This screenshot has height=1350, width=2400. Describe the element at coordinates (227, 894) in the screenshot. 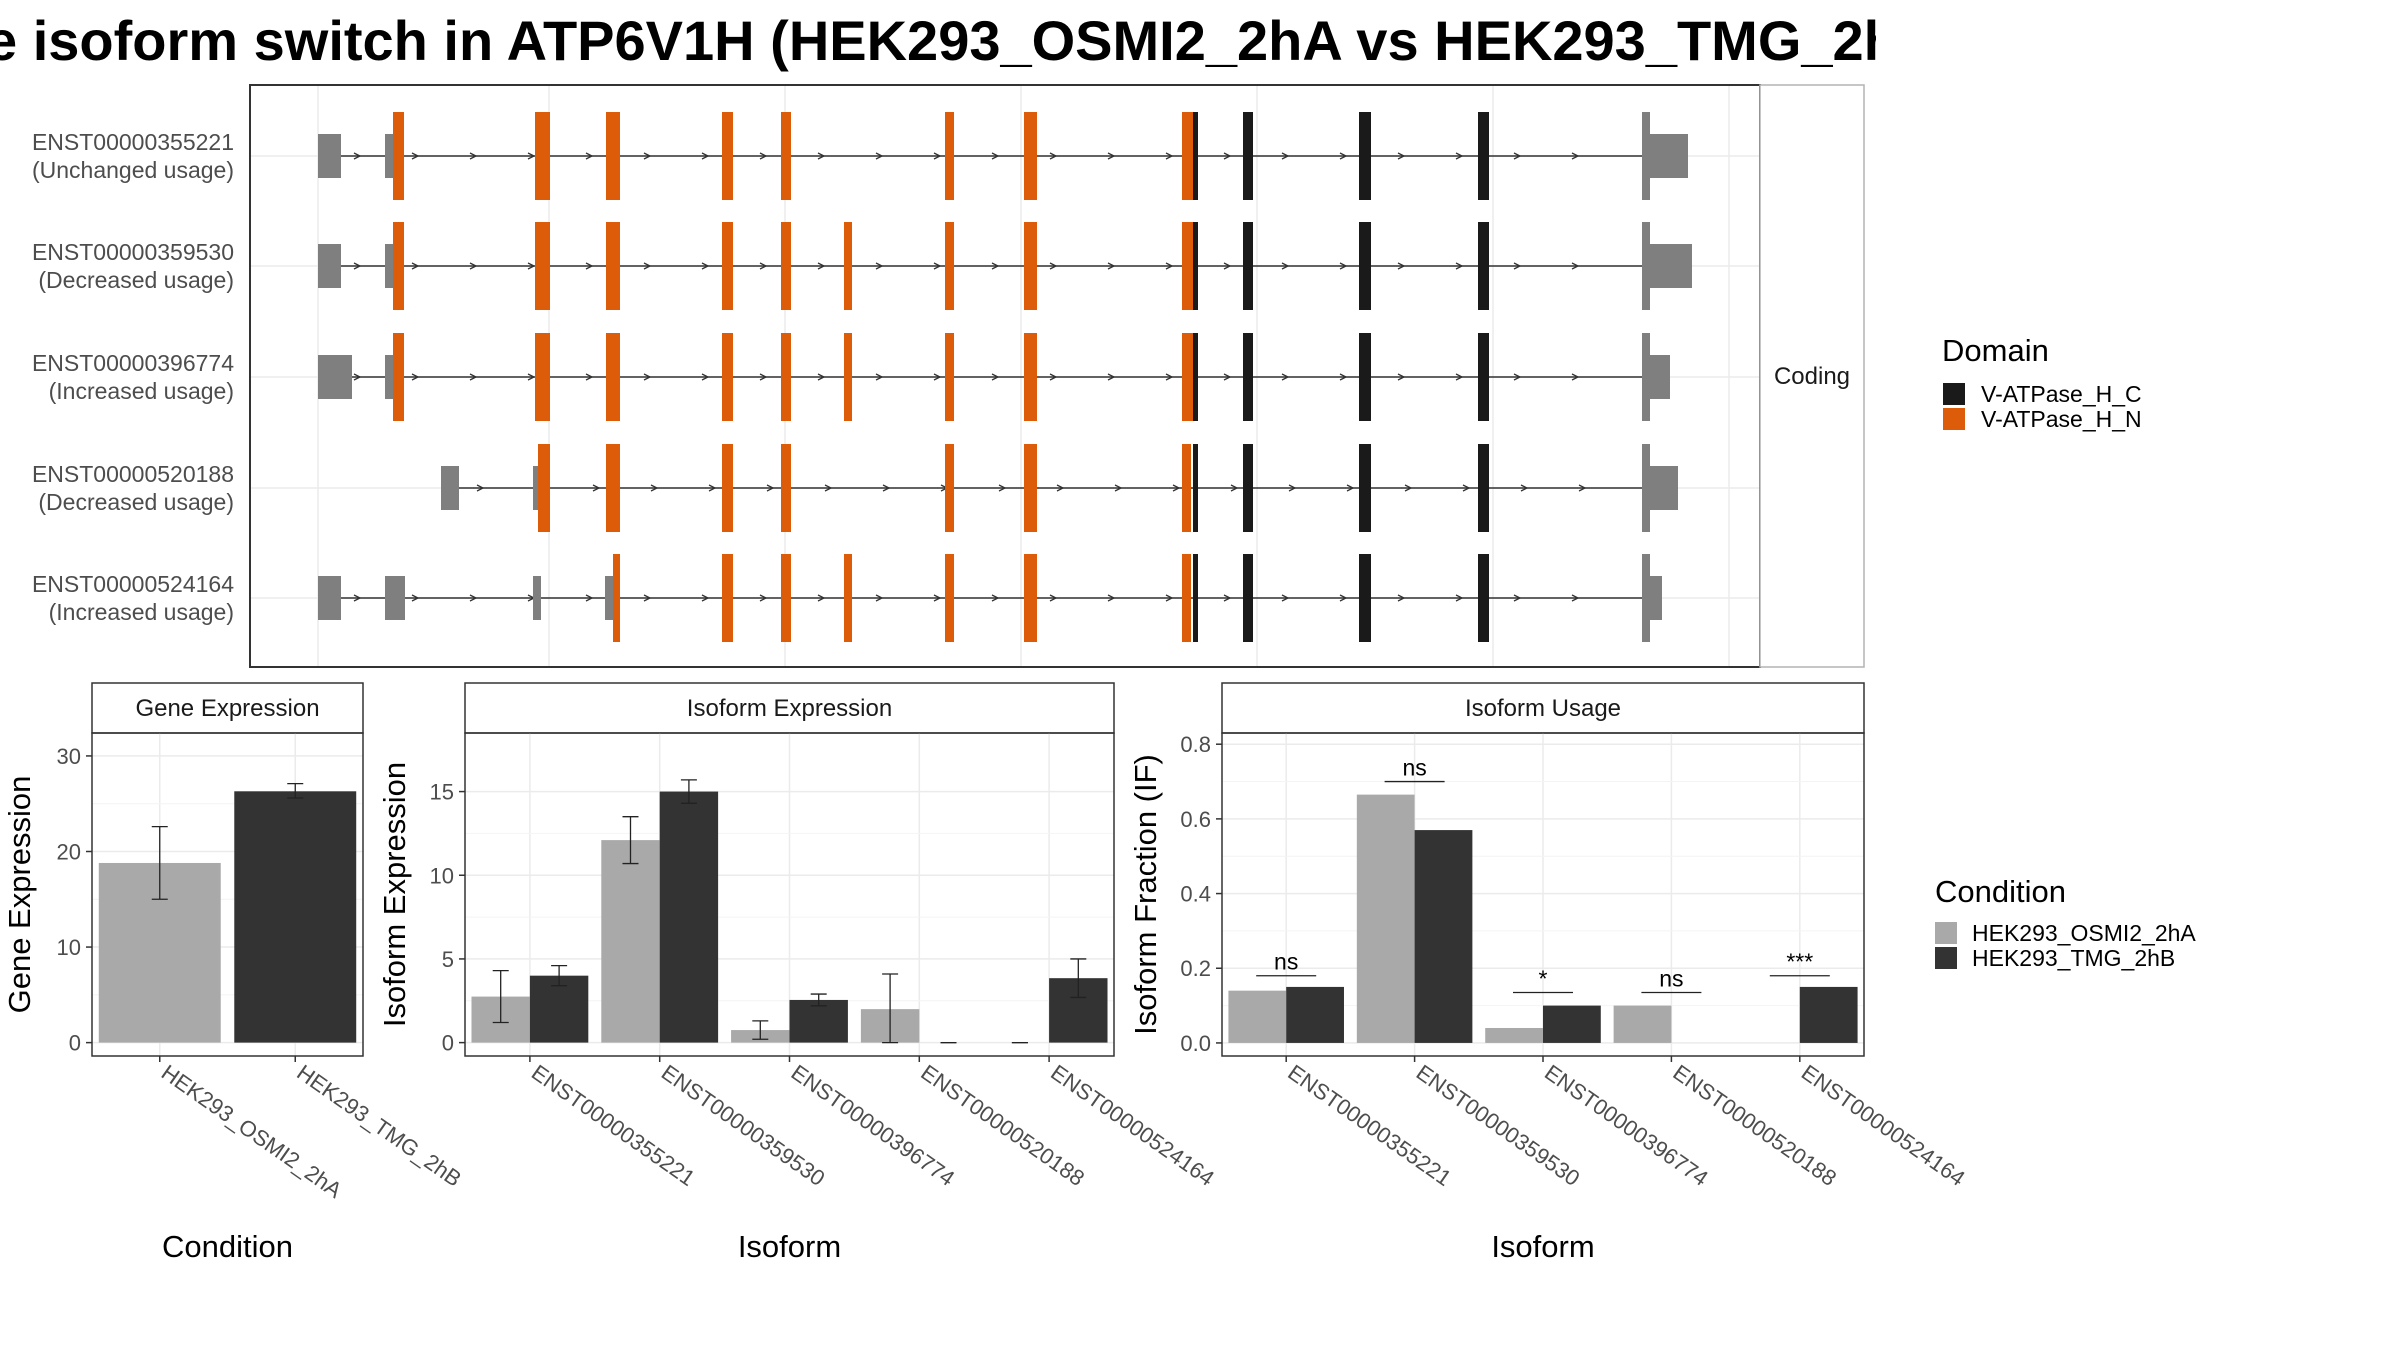

I see `panel-border` at that location.